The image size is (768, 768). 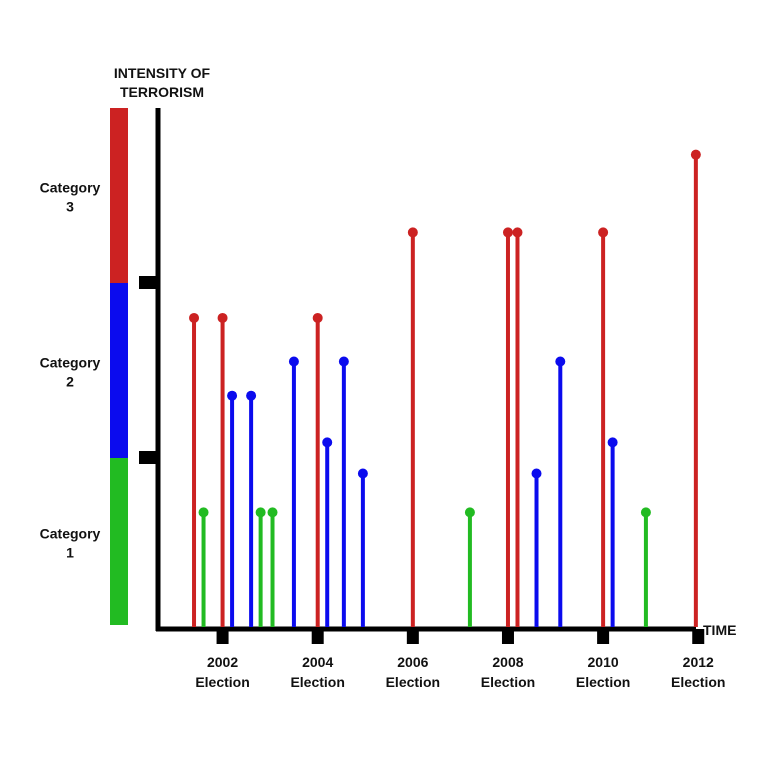 I want to click on x-tick-sublabel-2006: Election, so click(x=413, y=682).